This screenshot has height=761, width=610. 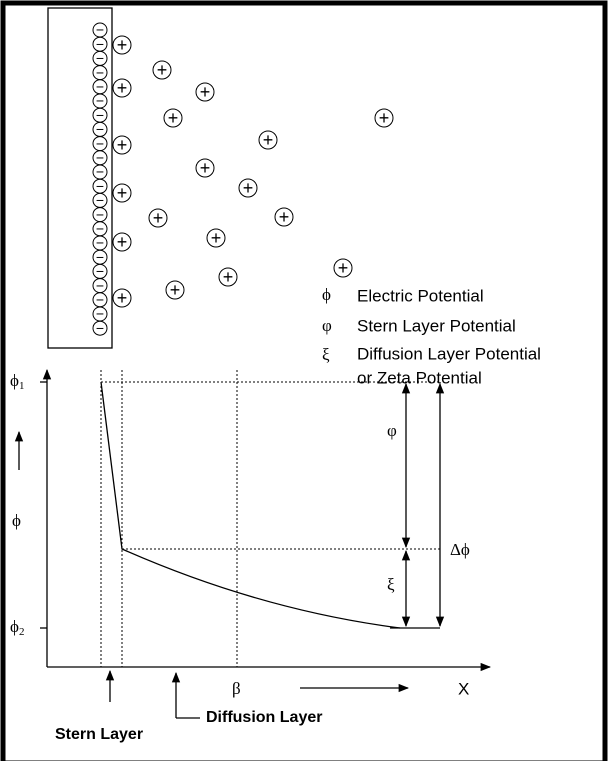 I want to click on dimension-label: ξ, so click(x=391, y=584).